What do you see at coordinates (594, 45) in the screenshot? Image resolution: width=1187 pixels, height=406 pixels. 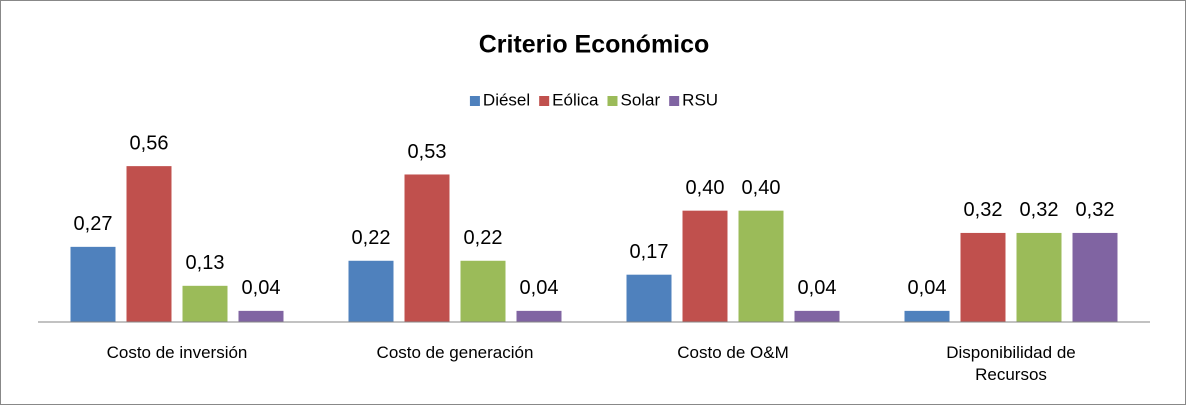 I see `chart-title: Criterio Económico` at bounding box center [594, 45].